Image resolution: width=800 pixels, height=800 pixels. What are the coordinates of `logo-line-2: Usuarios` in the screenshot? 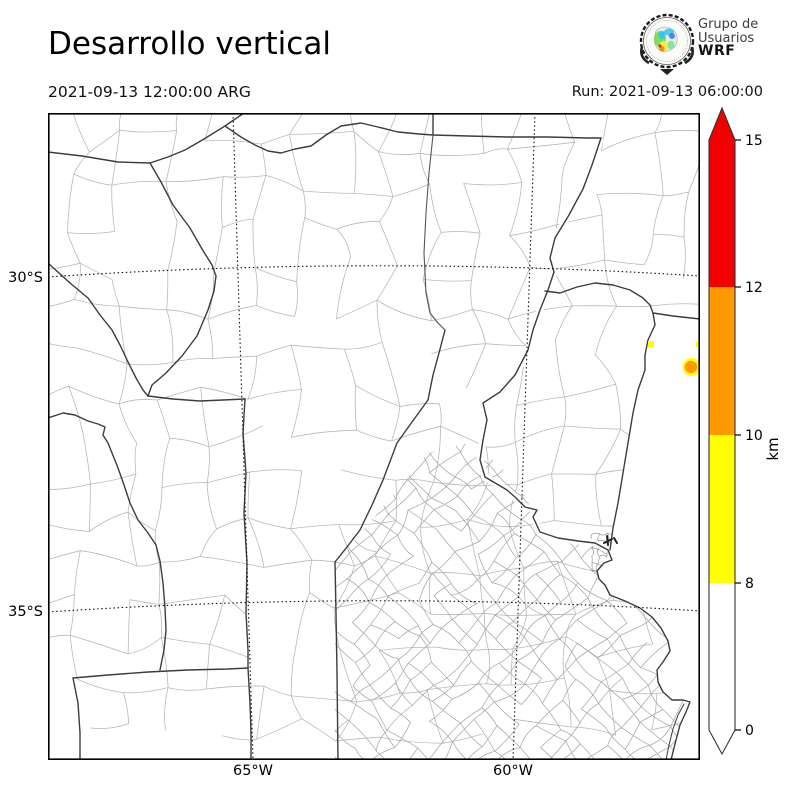 It's located at (726, 38).